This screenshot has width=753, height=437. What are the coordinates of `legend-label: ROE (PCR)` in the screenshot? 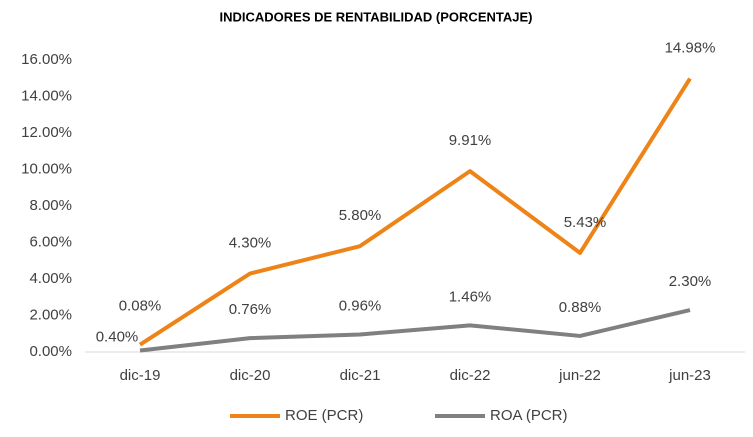 It's located at (324, 415).